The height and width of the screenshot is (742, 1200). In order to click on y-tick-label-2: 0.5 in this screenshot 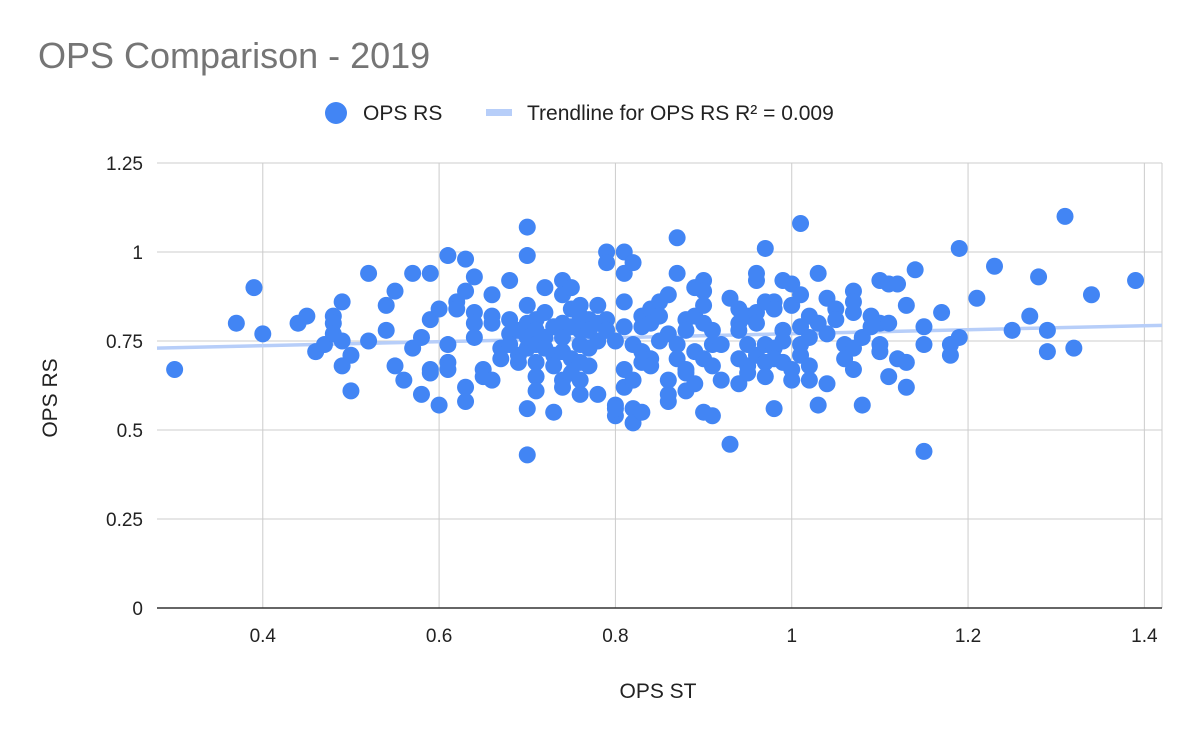, I will do `click(130, 431)`.